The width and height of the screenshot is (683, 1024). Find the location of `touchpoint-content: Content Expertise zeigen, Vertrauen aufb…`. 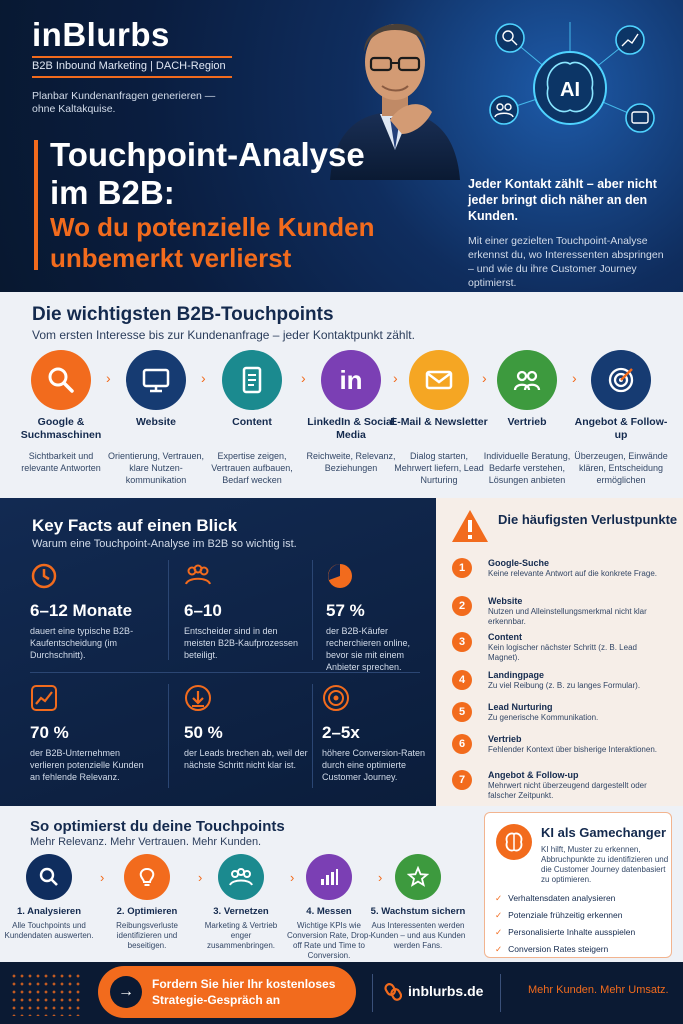

touchpoint-content: Content Expertise zeigen, Vertrauen aufb… is located at coordinates (252, 418).